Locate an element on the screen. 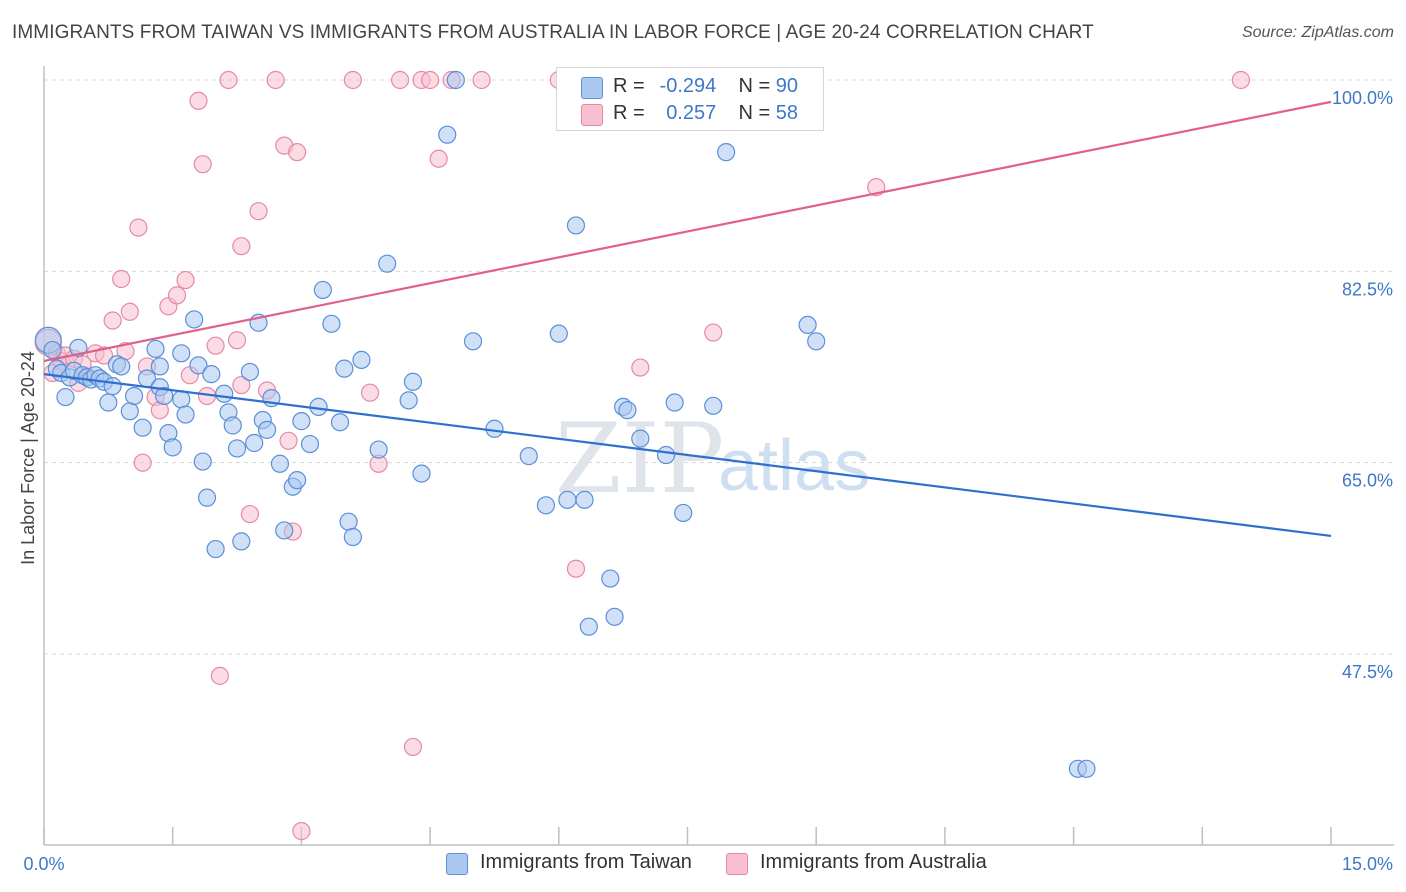  watermark: ZIP atlas is located at coordinates (712, 459).